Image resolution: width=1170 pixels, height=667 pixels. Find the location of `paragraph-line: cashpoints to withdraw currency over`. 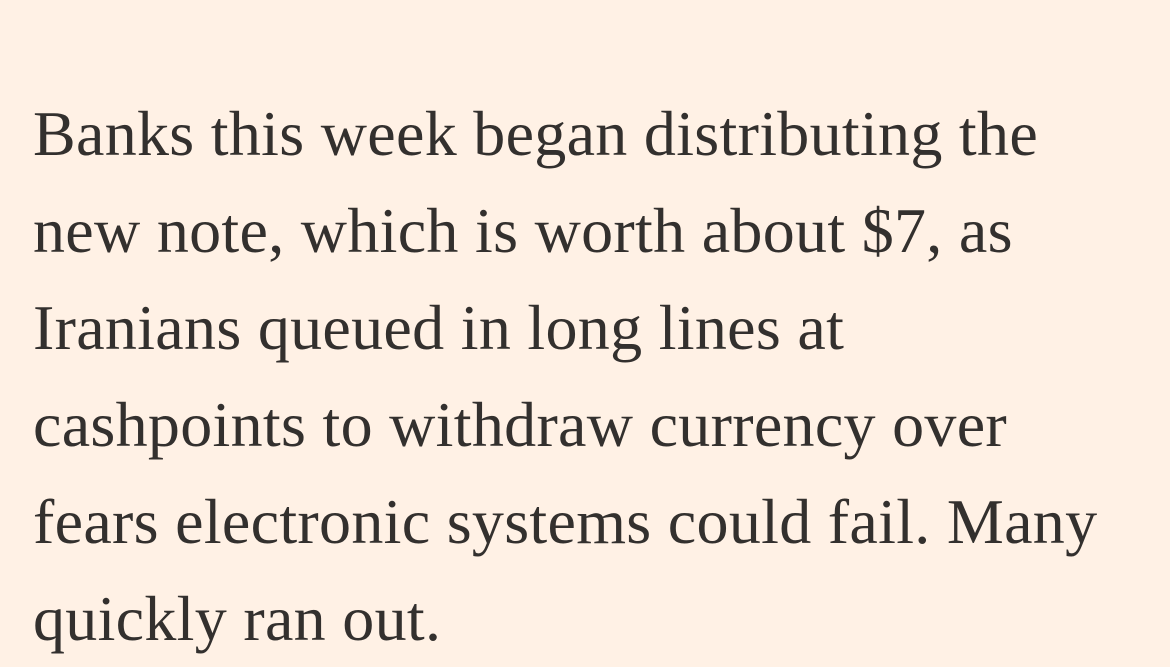

paragraph-line: cashpoints to withdraw currency over is located at coordinates (520, 424).